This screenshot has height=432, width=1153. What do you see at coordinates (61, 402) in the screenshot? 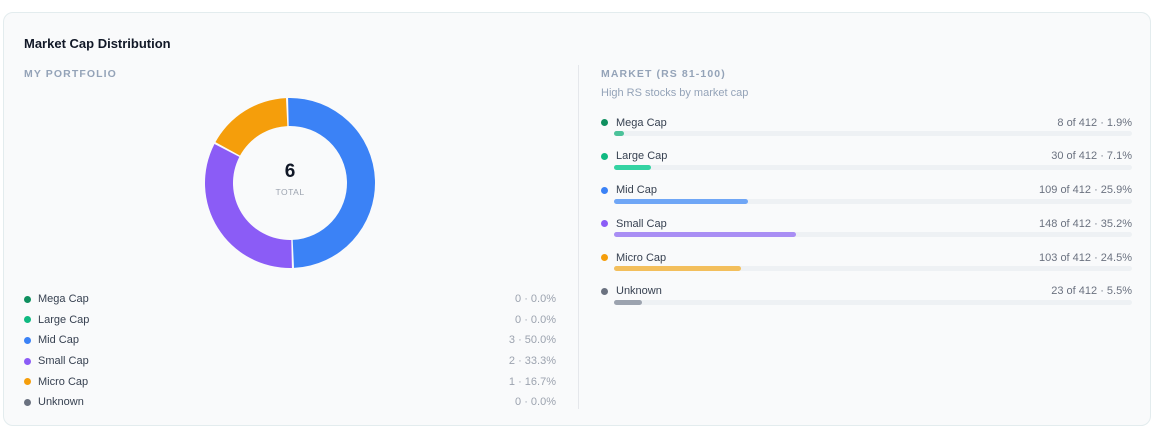
I see `legend-item-label: Unknown` at bounding box center [61, 402].